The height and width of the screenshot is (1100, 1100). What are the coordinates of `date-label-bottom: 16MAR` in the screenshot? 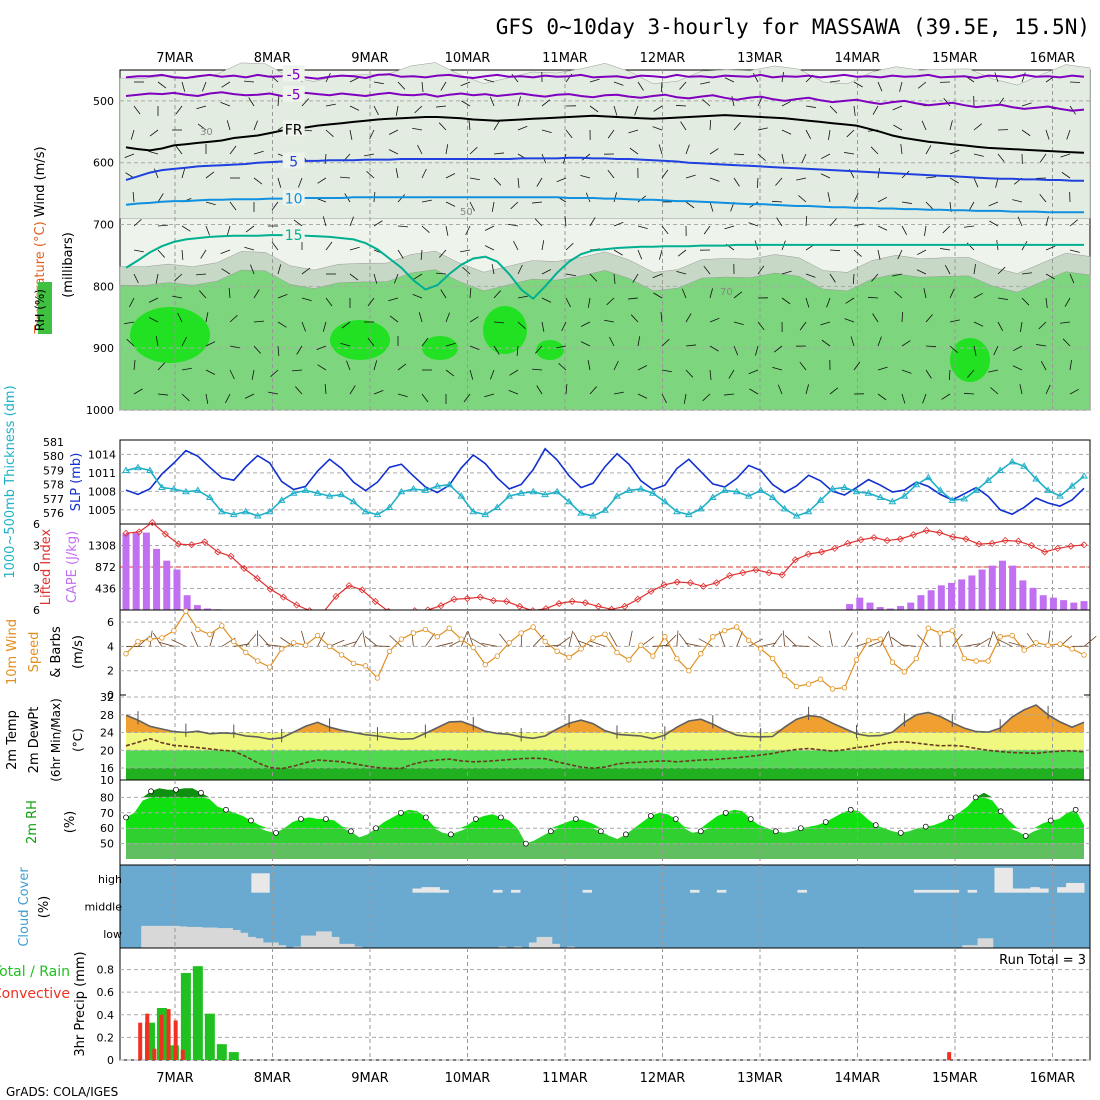 It's located at (1053, 1078).